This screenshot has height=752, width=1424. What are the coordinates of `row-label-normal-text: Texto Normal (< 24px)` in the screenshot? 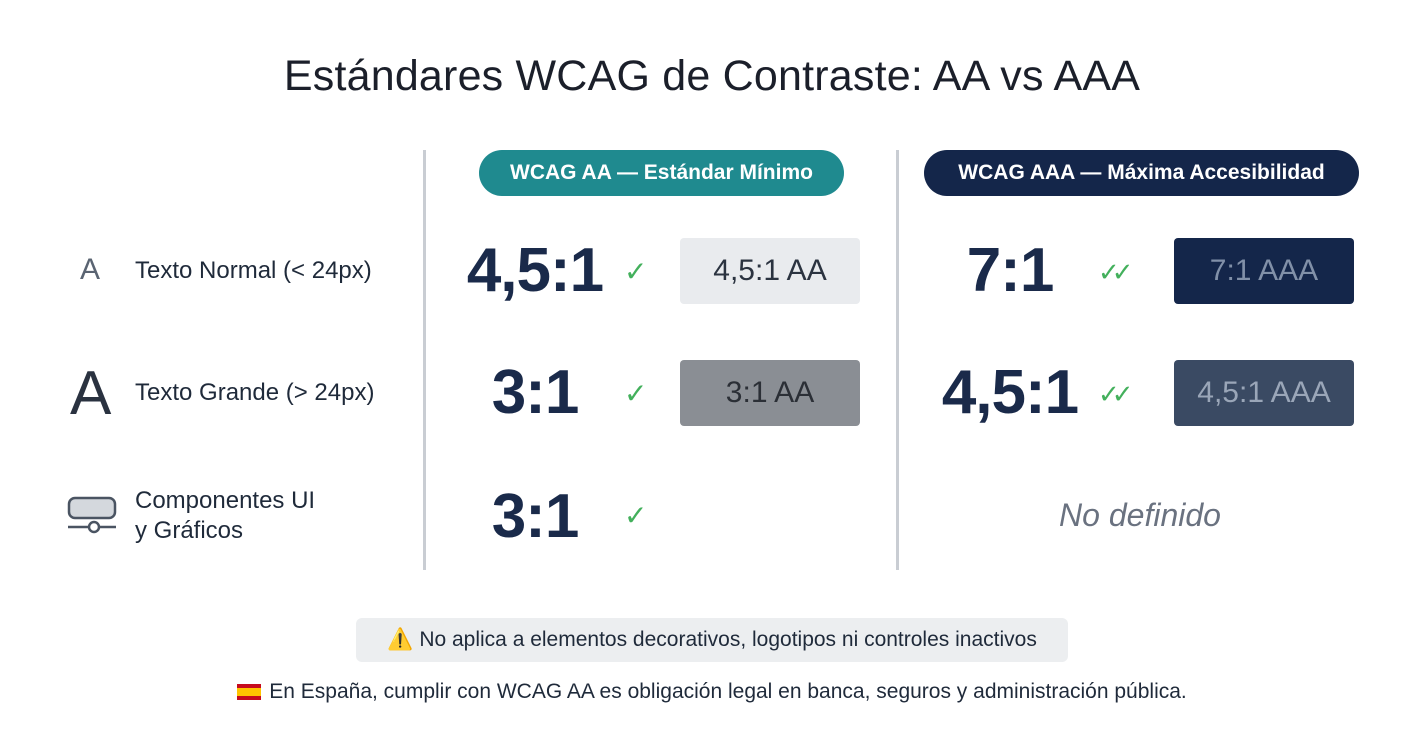 It's located at (253, 270).